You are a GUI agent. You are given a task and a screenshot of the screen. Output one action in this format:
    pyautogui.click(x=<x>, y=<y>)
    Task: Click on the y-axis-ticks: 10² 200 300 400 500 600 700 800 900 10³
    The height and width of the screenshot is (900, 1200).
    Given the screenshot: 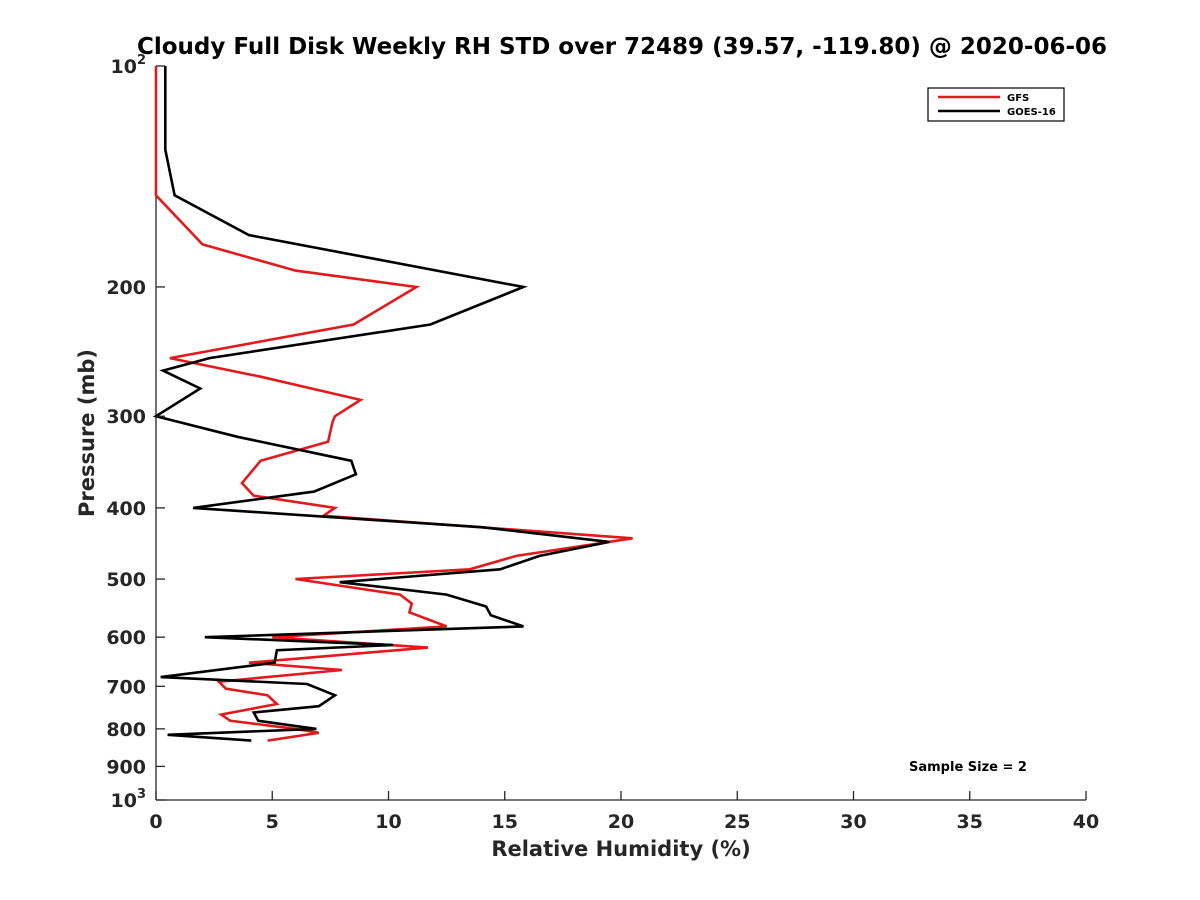 What is the action you would take?
    pyautogui.click(x=135, y=432)
    